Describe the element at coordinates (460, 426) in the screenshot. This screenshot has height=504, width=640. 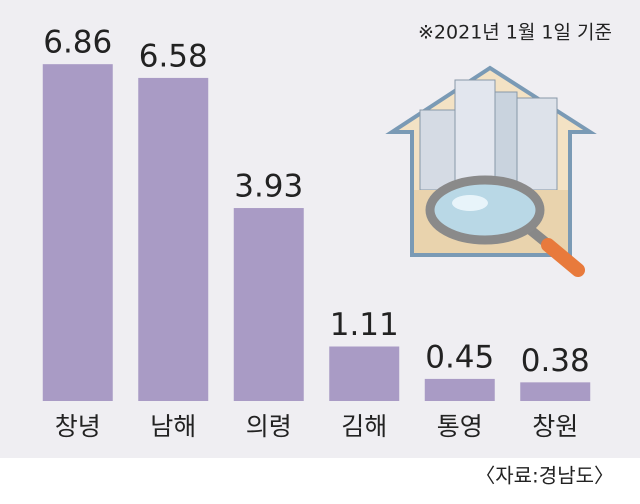
I see `x-tick-label: 통영` at that location.